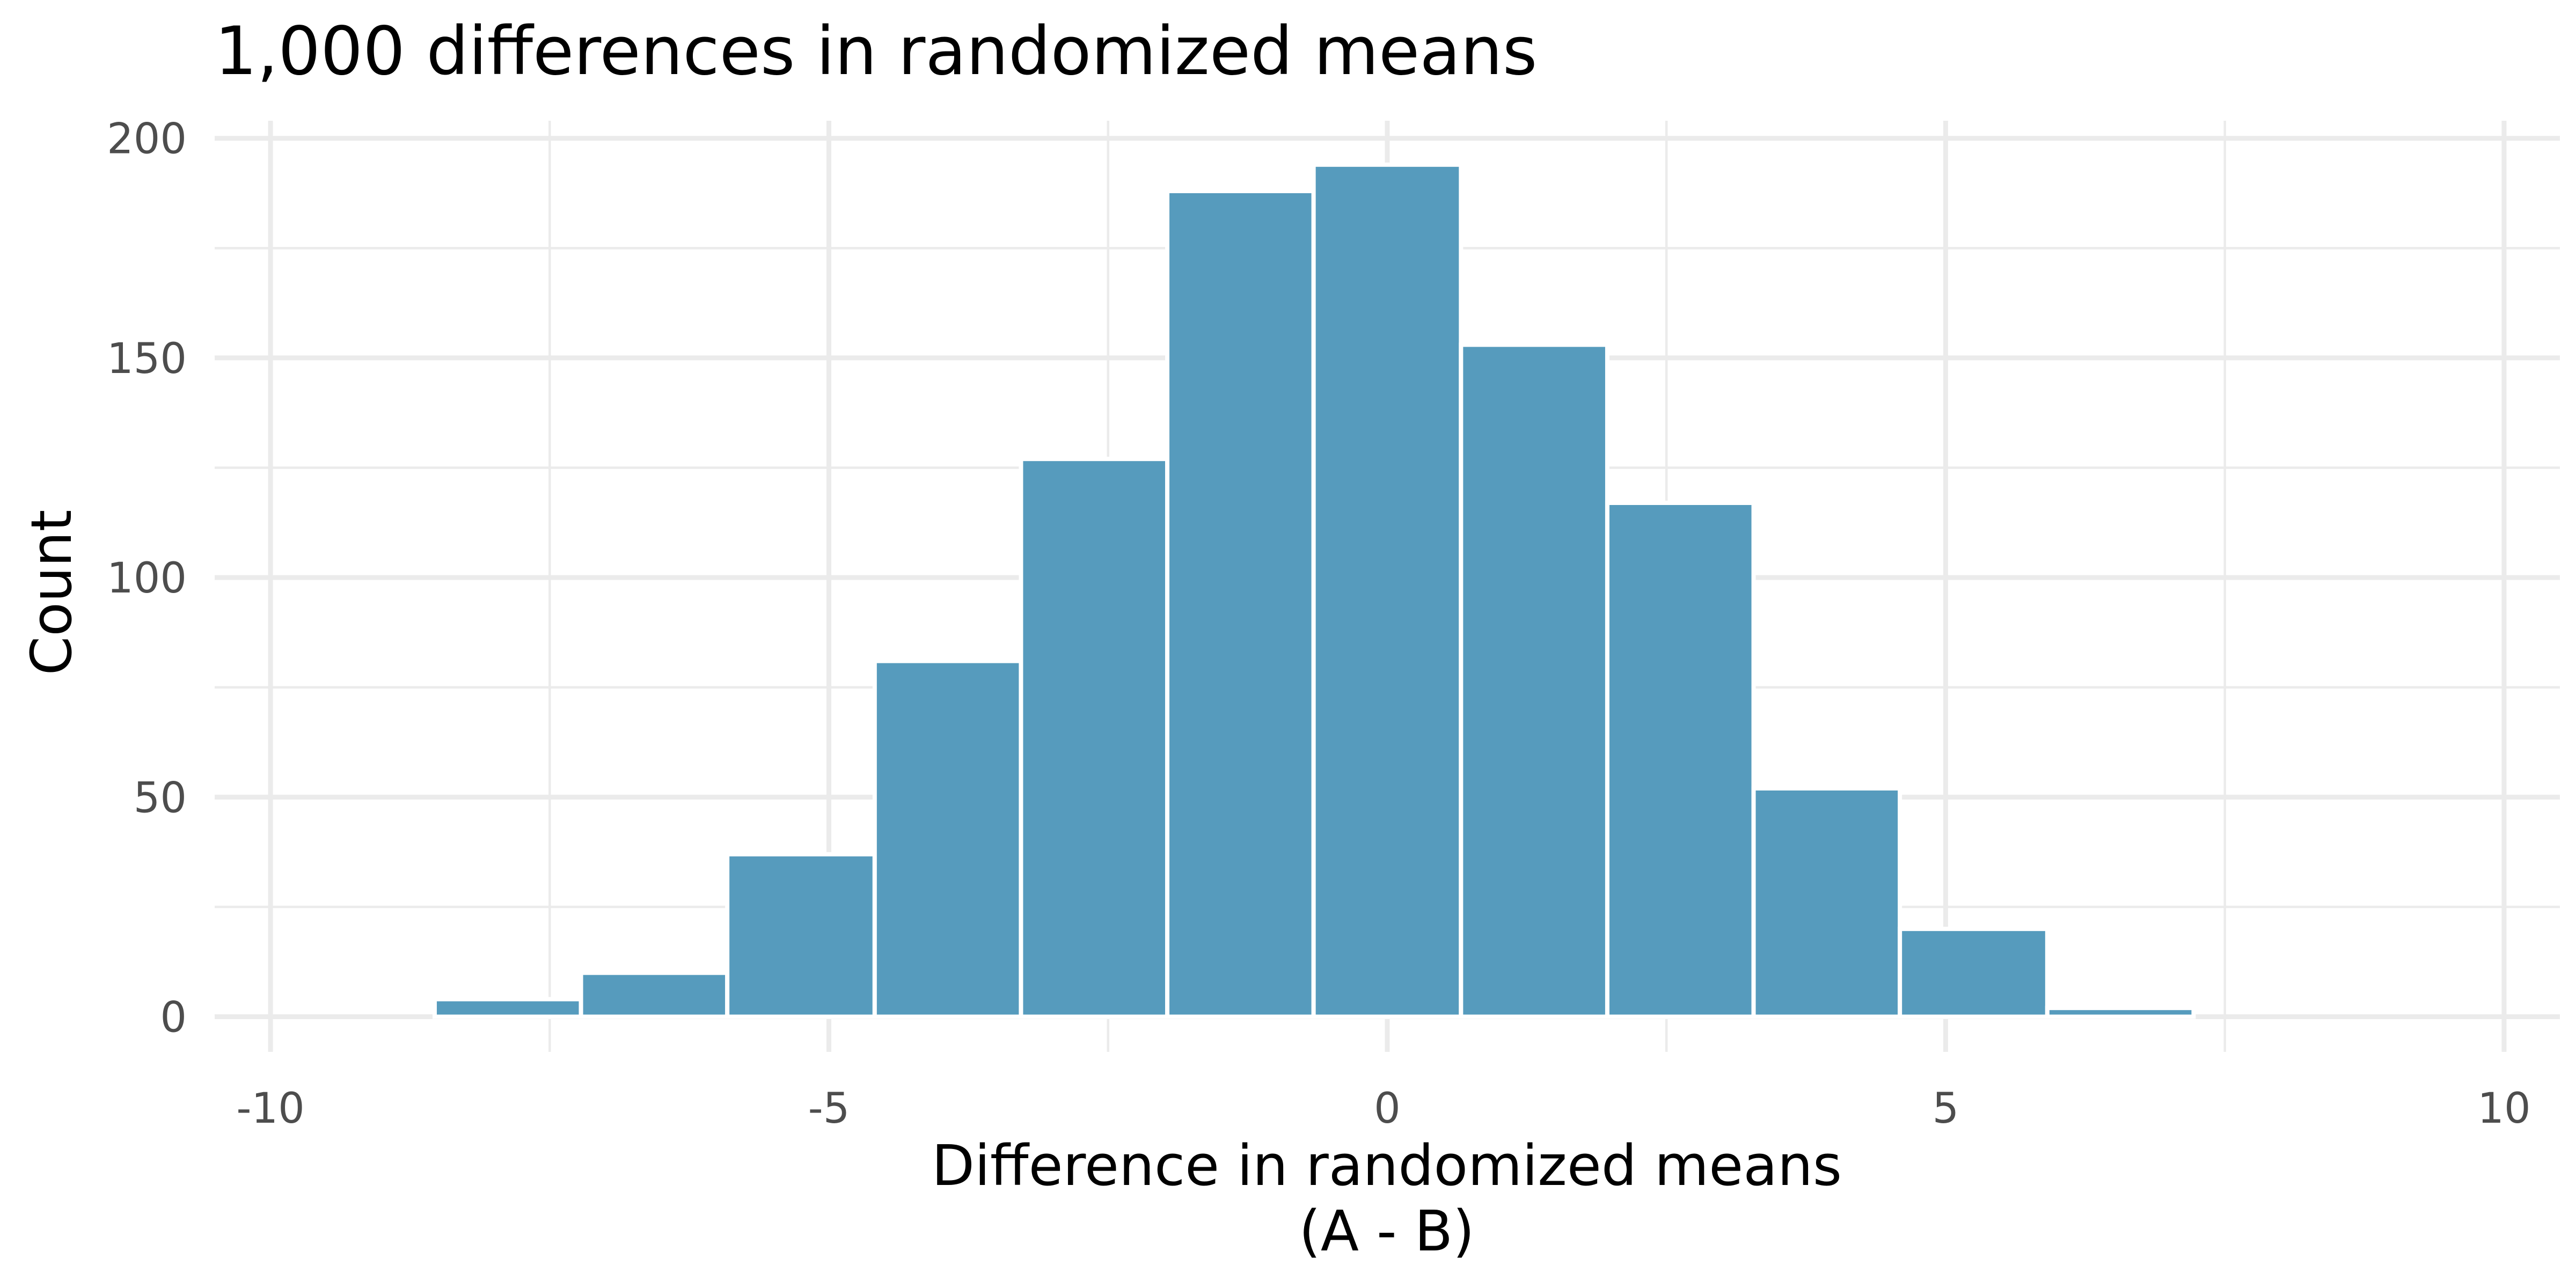 The height and width of the screenshot is (1288, 2576). What do you see at coordinates (876, 51) in the screenshot?
I see `chart-title: 1,000 differences in randomized means` at bounding box center [876, 51].